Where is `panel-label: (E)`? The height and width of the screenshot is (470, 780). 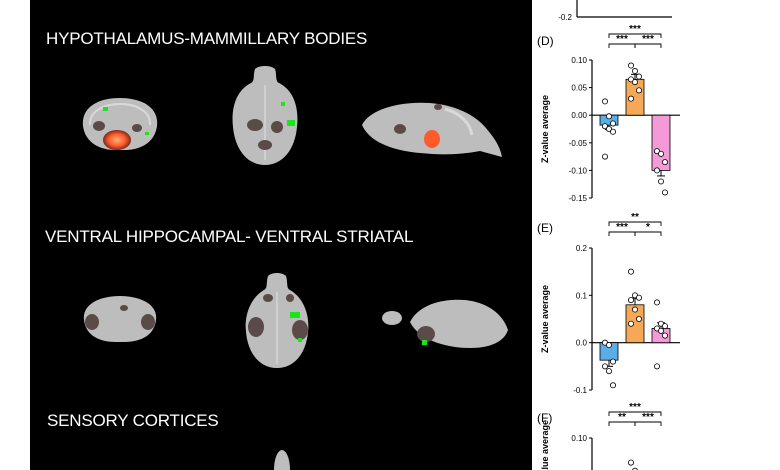
panel-label: (E) is located at coordinates (545, 228).